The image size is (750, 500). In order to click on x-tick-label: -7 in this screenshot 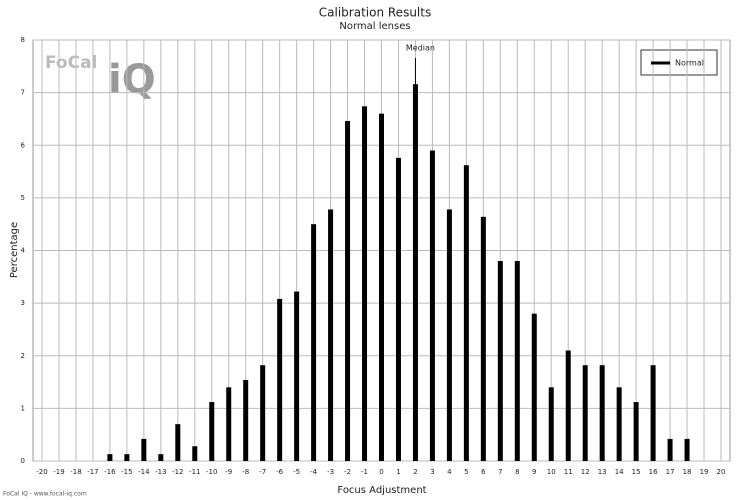, I will do `click(262, 472)`.